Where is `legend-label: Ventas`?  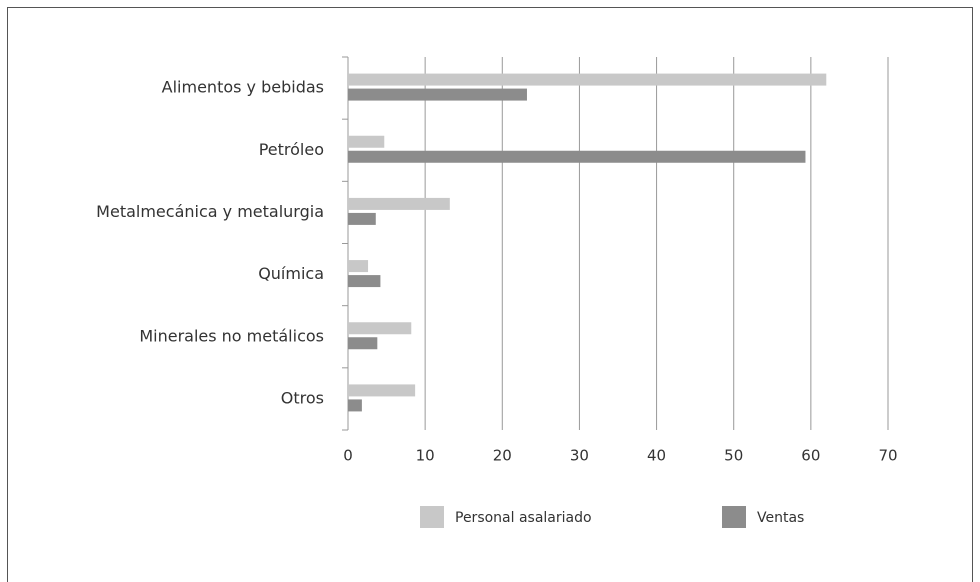
legend-label: Ventas is located at coordinates (780, 518).